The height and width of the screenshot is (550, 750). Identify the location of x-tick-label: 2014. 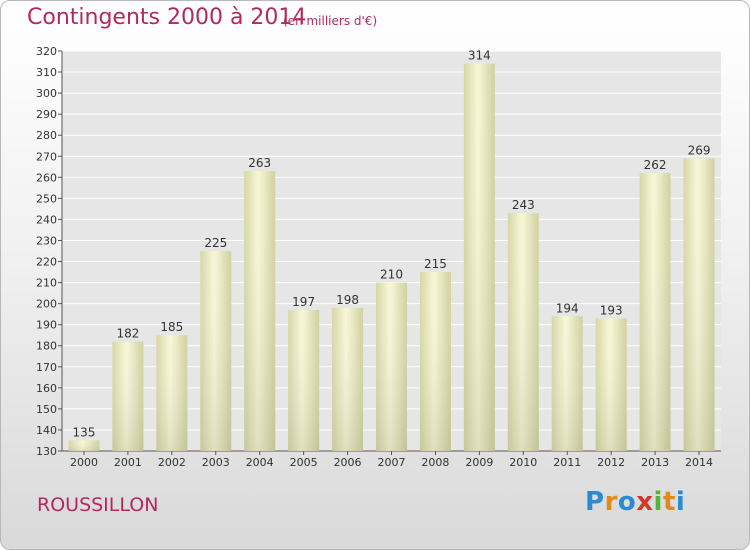
(699, 462).